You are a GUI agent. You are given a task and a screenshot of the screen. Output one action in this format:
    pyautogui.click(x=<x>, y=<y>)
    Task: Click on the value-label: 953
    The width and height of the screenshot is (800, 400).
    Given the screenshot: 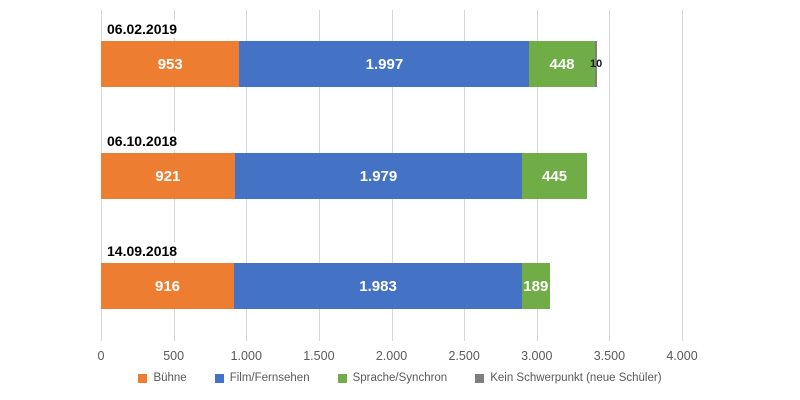 What is the action you would take?
    pyautogui.click(x=170, y=64)
    